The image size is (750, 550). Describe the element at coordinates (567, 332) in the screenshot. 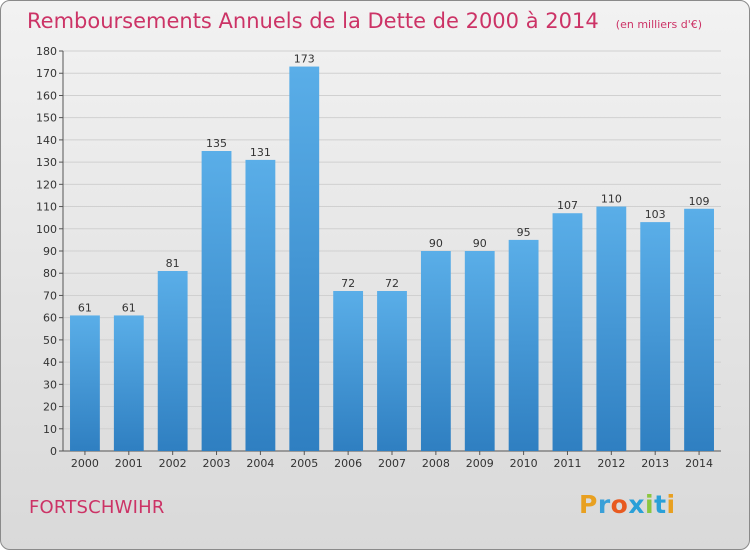

I see `bar-2011` at that location.